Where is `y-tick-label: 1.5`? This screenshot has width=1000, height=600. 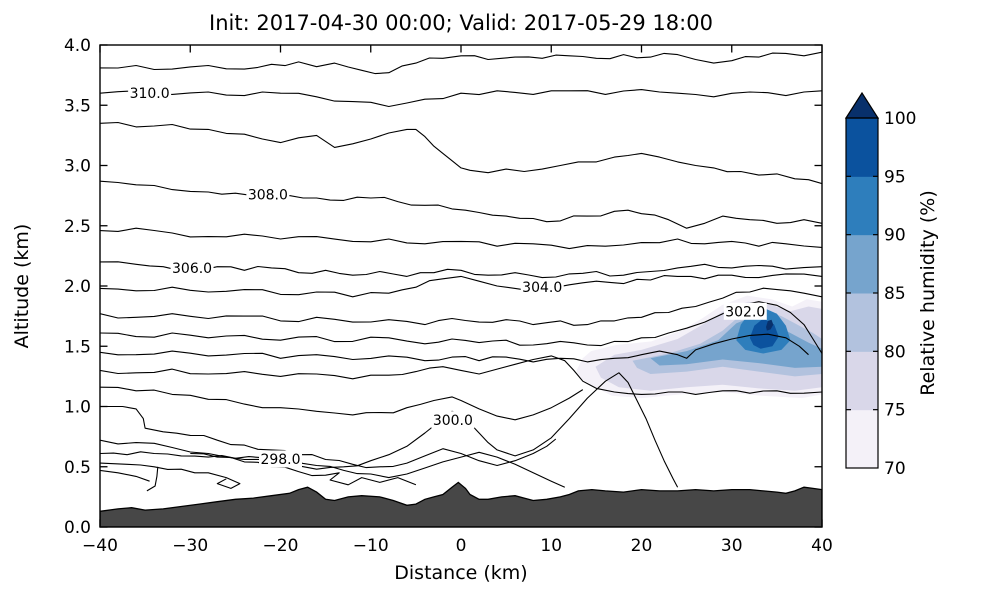 y-tick-label: 1.5 is located at coordinates (77, 347).